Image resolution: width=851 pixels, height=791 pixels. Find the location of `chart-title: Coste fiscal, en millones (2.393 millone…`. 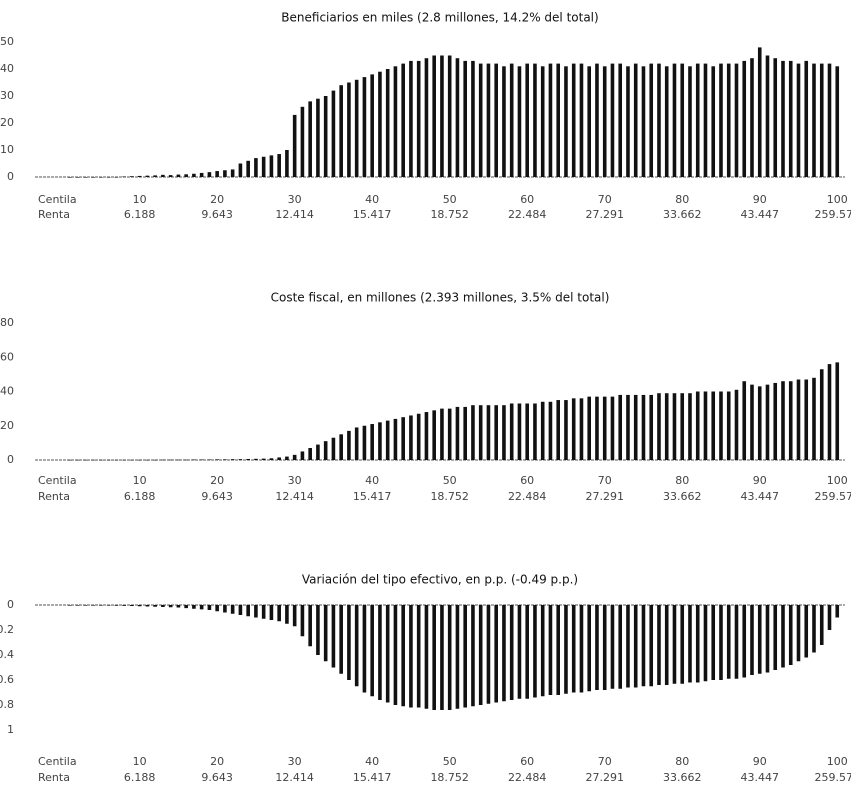

chart-title: Coste fiscal, en millones (2.393 millone… is located at coordinates (440, 298).